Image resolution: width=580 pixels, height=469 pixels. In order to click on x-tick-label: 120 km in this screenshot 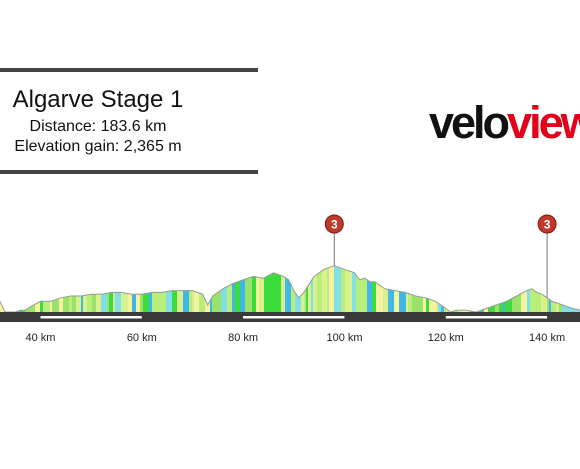, I will do `click(446, 338)`.